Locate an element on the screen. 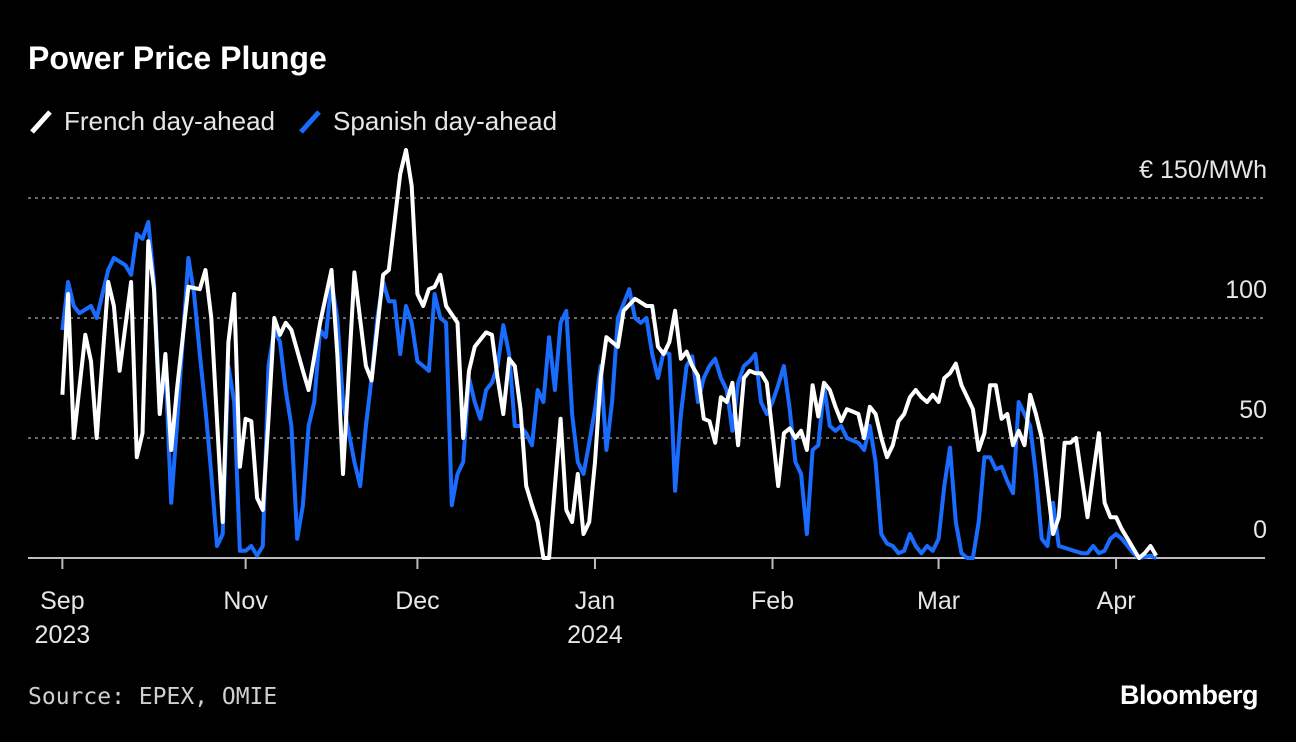 This screenshot has width=1296, height=742. legend-label: French day-ahead is located at coordinates (170, 121).